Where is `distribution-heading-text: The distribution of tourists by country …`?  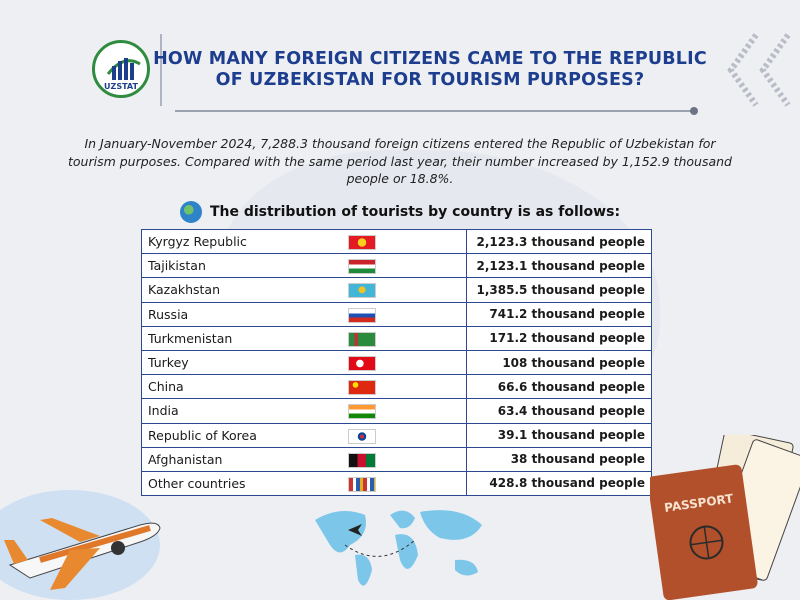
distribution-heading-text: The distribution of tourists by country … is located at coordinates (415, 212).